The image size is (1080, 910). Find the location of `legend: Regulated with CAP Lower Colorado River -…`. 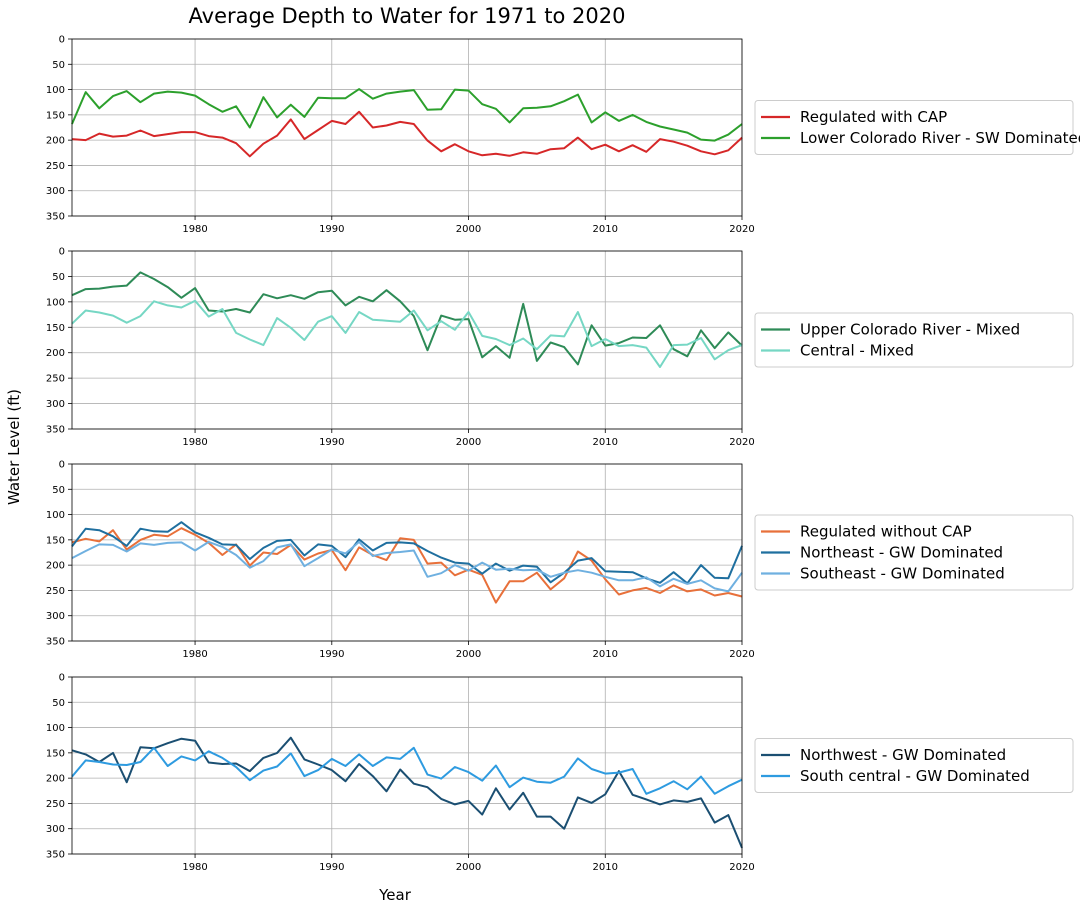

legend: Regulated with CAP Lower Colorado River -… is located at coordinates (917, 127).